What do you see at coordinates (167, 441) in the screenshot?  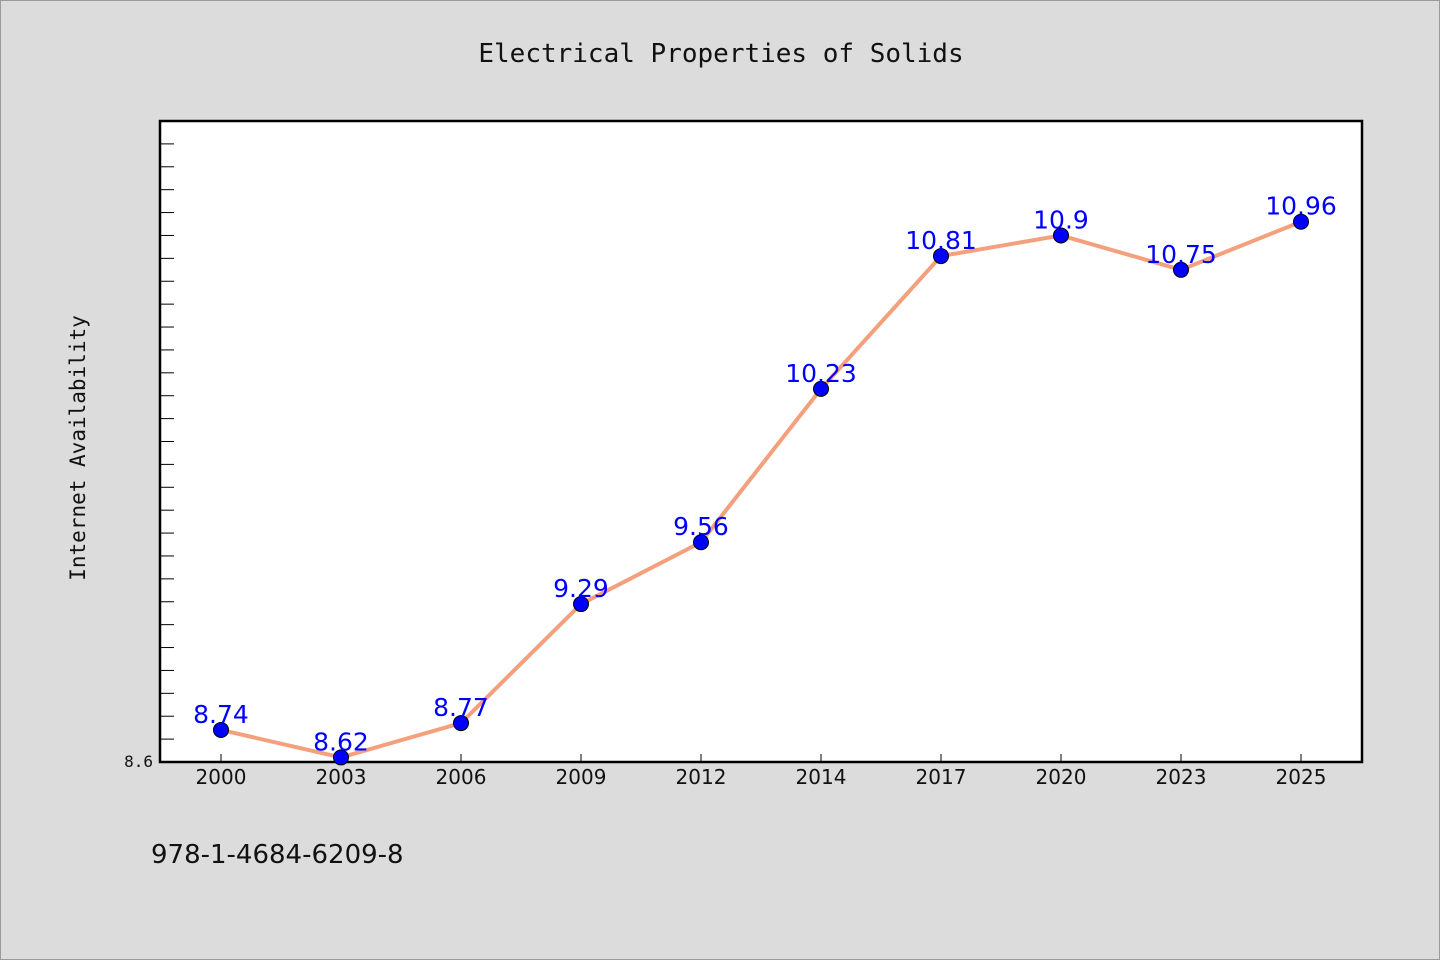 I see `y-axis-ticks` at bounding box center [167, 441].